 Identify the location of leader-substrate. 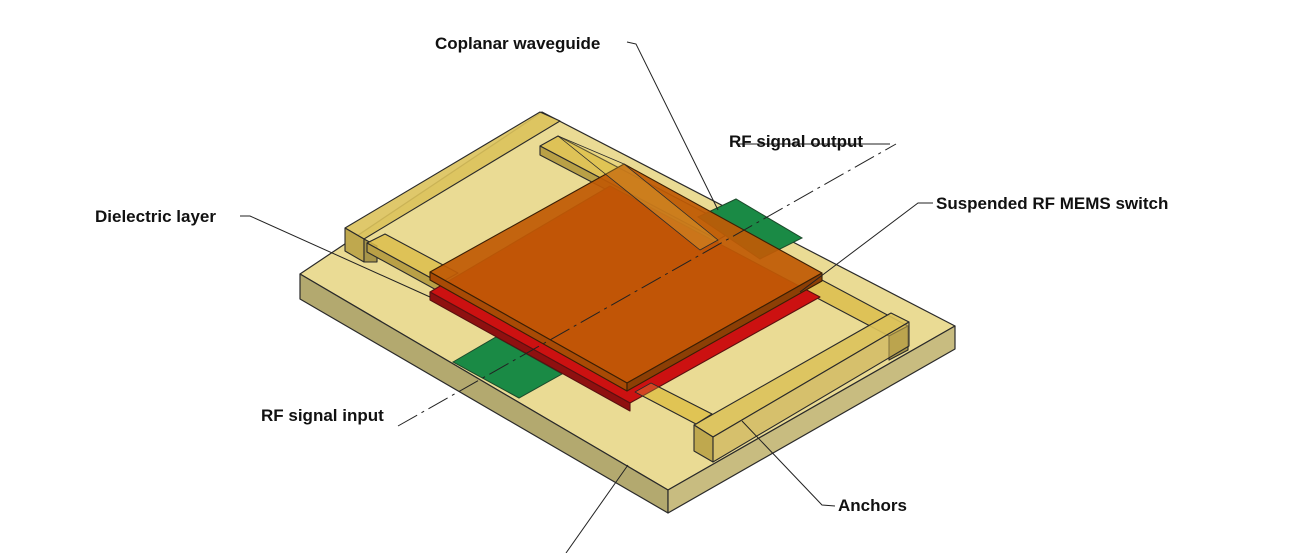
(597, 509).